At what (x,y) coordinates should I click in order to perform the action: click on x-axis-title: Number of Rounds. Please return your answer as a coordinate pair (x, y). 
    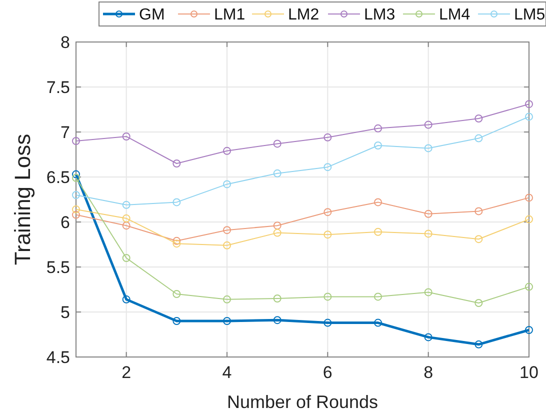
    Looking at the image, I should click on (302, 402).